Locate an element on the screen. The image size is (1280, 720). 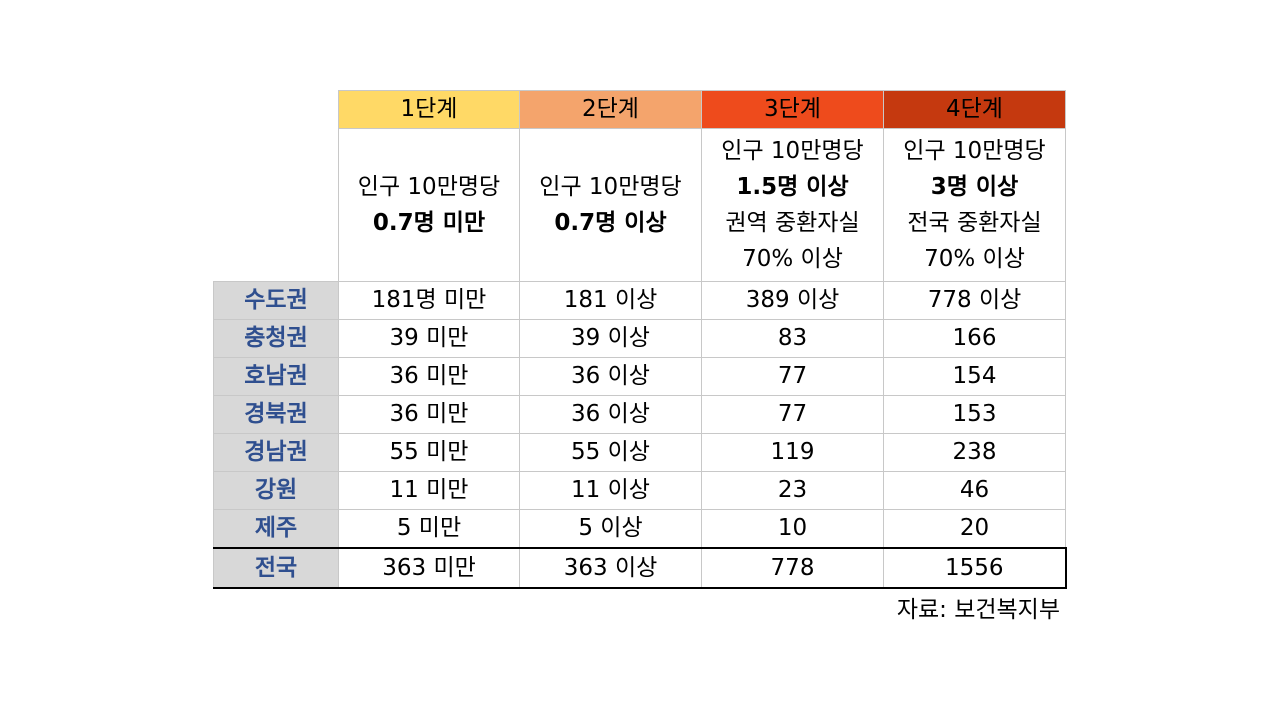
region-label: 수도권 is located at coordinates (276, 300).